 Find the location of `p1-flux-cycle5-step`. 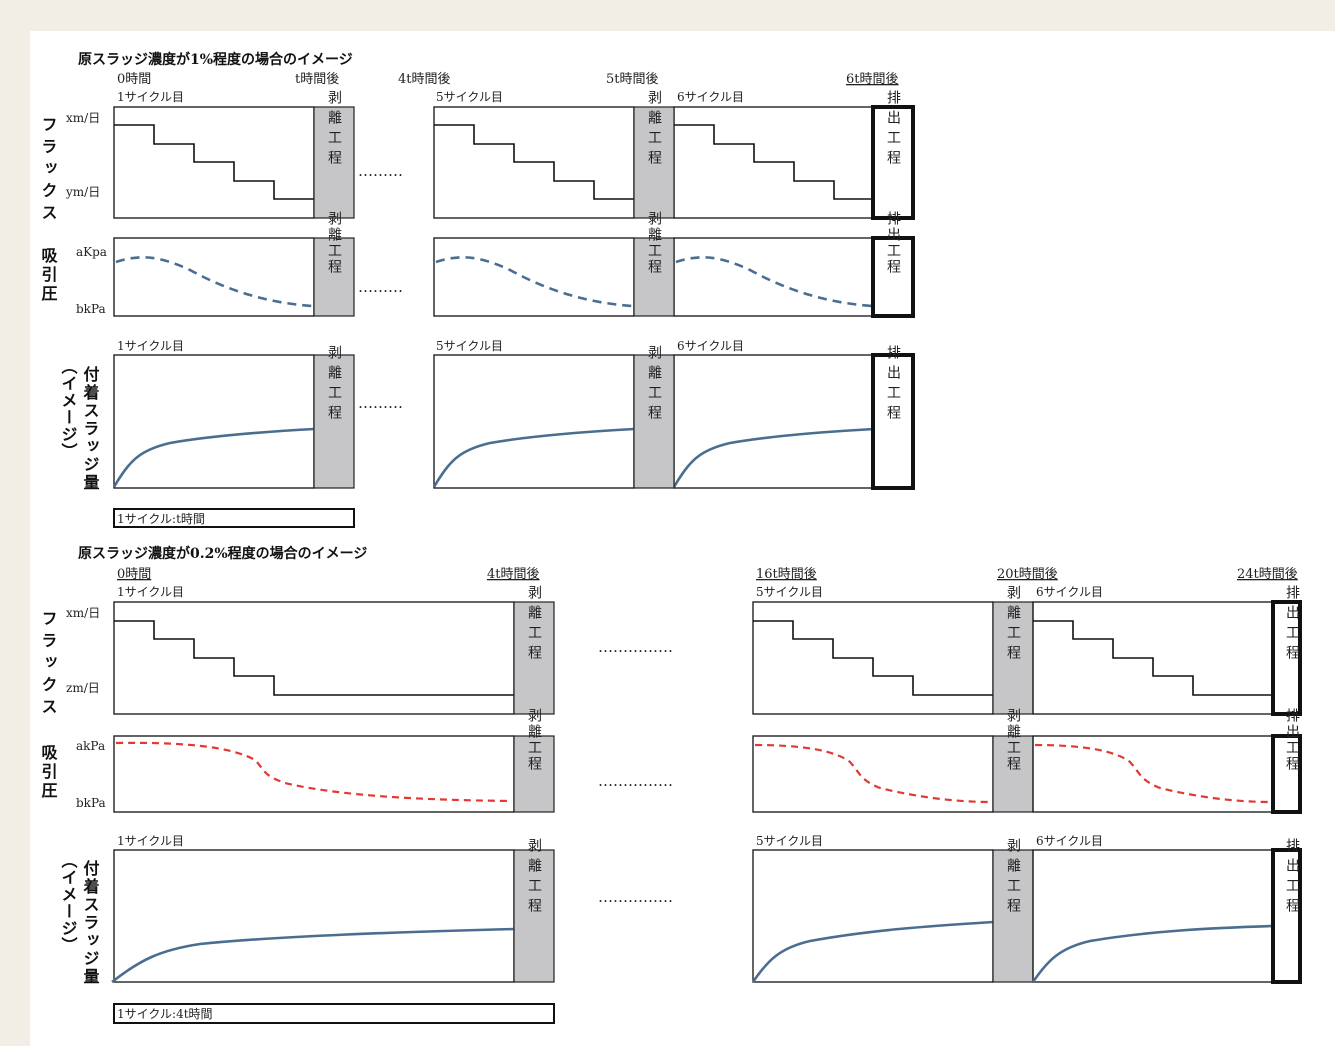

p1-flux-cycle5-step is located at coordinates (534, 162).